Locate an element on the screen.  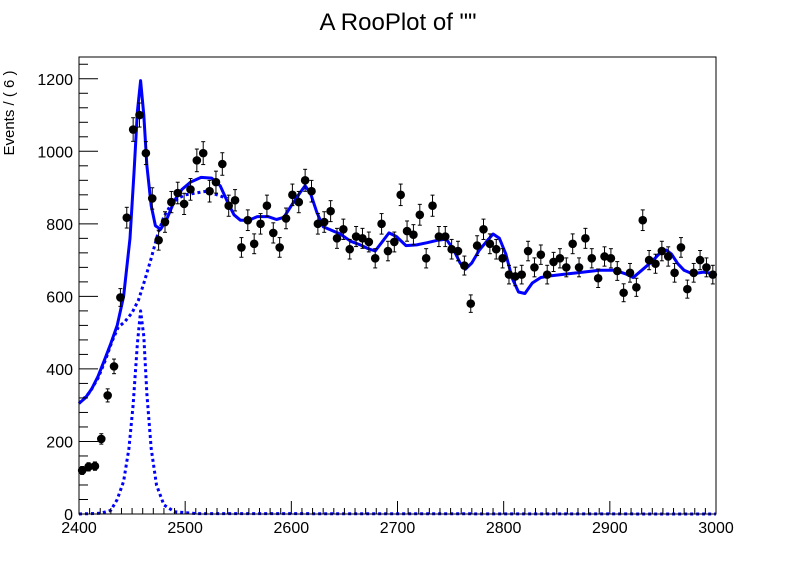
y-tick-label: 1000 is located at coordinates (55, 152).